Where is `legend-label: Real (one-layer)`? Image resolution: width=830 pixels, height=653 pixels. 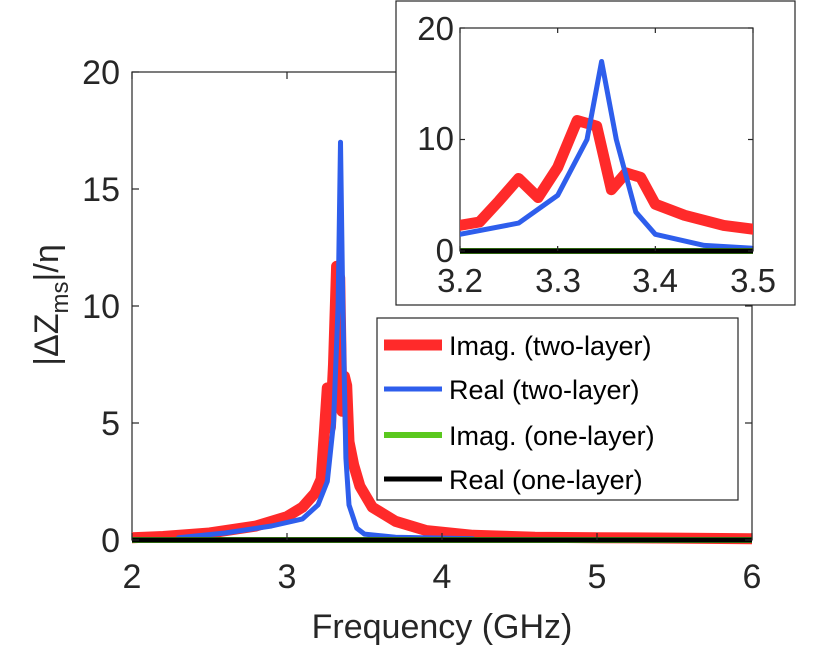 legend-label: Real (one-layer) is located at coordinates (546, 480).